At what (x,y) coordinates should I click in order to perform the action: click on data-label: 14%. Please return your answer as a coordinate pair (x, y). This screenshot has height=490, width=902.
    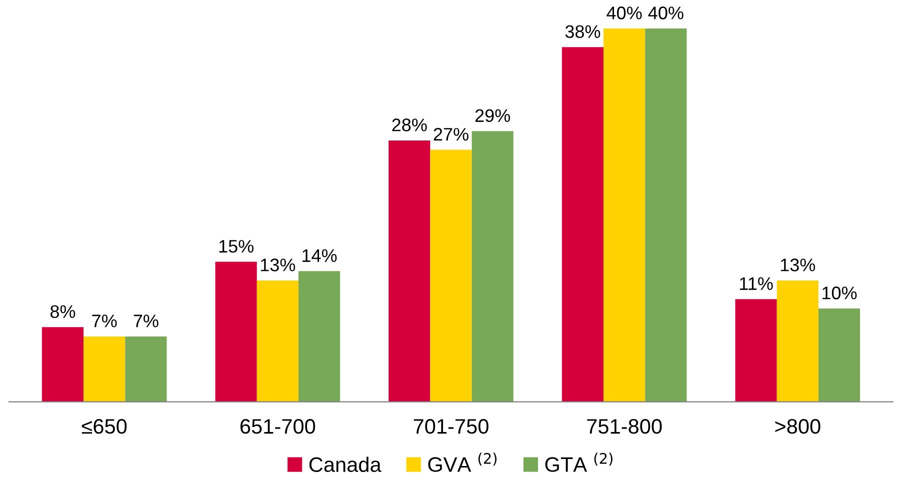
    Looking at the image, I should click on (319, 255).